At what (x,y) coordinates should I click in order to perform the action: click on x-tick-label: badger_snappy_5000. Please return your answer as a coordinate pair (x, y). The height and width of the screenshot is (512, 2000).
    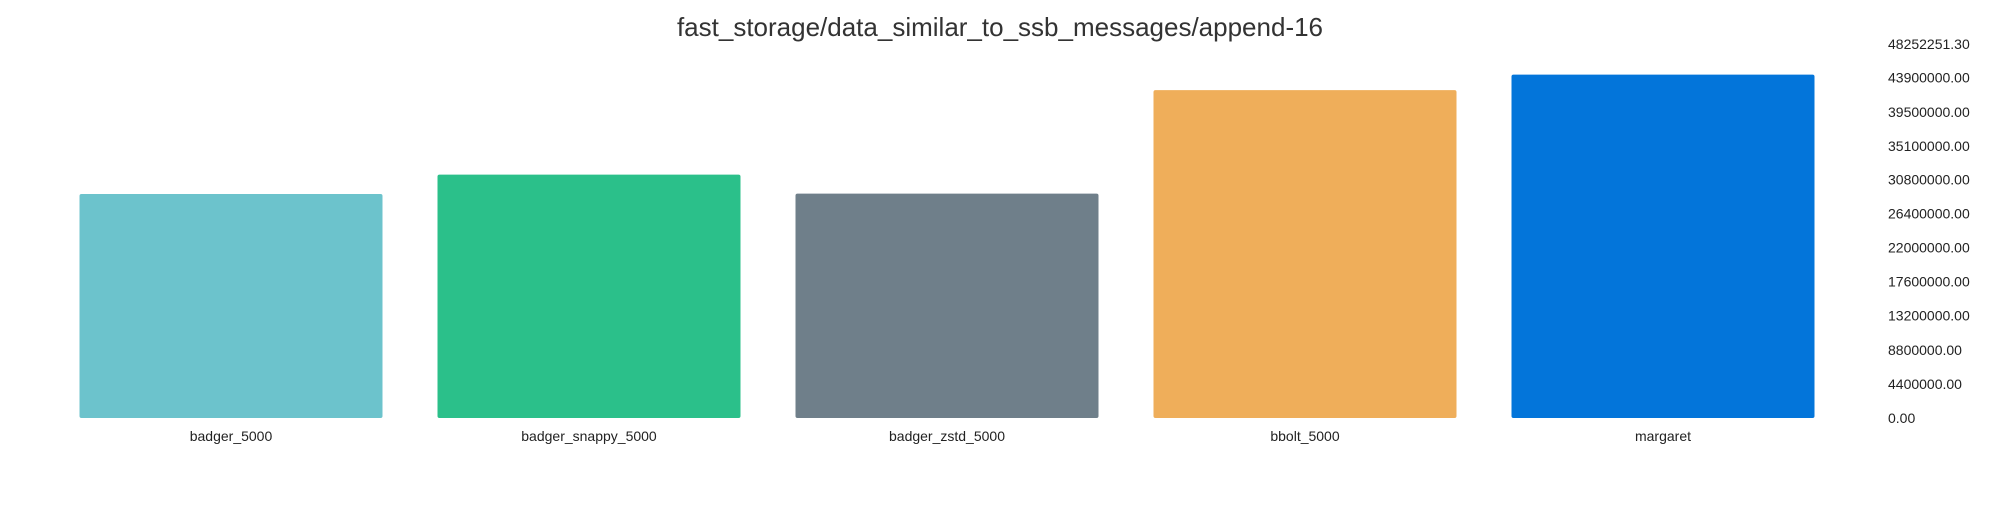
    Looking at the image, I should click on (589, 436).